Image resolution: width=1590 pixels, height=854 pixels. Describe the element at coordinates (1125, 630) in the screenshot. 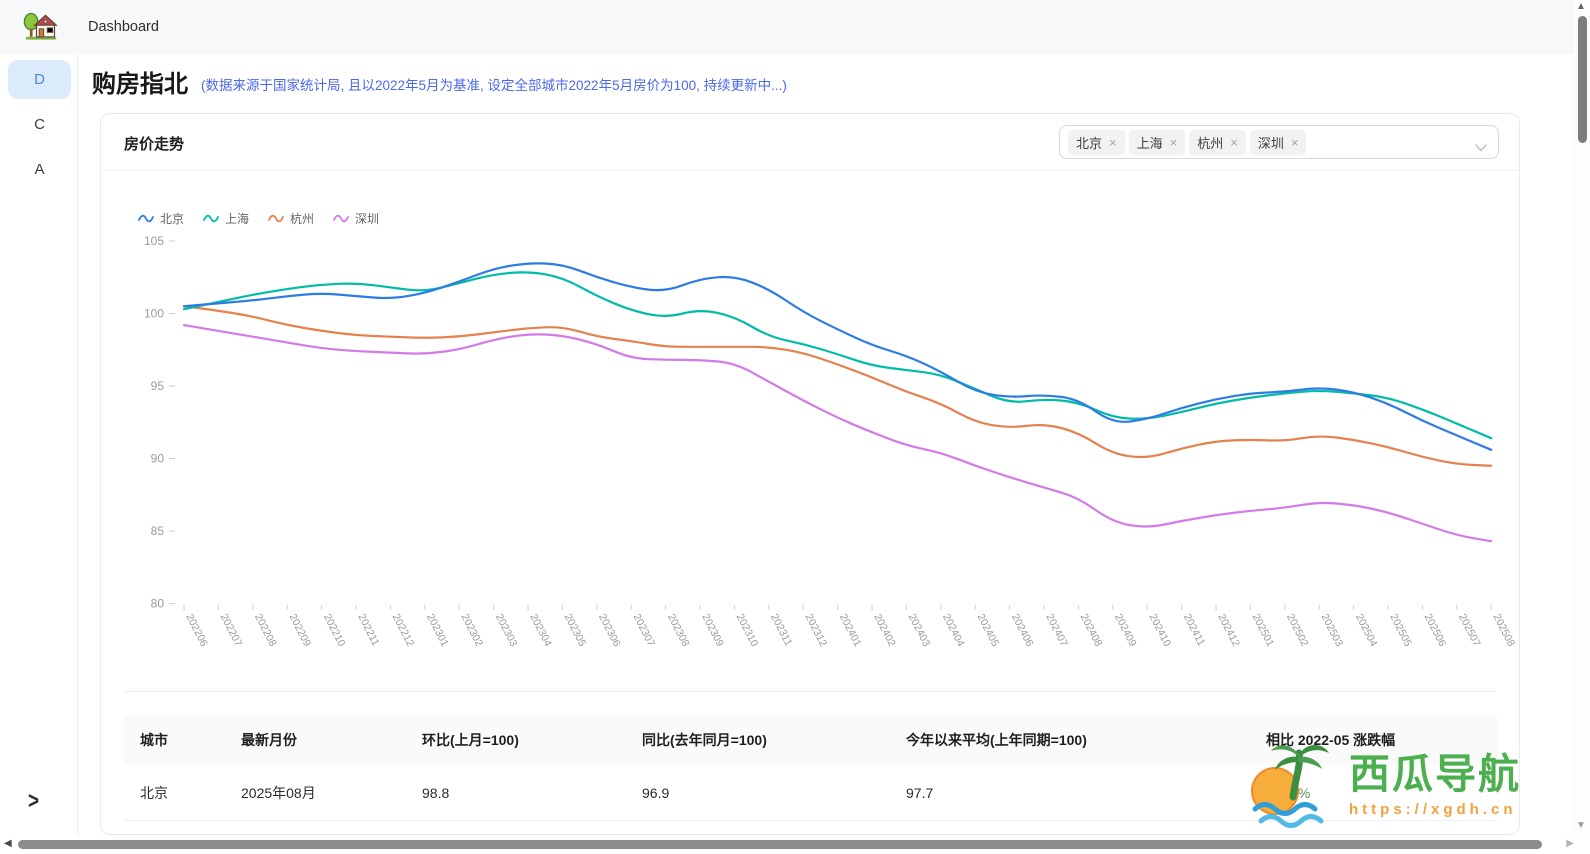

I see `x-tick-label: 202409` at that location.